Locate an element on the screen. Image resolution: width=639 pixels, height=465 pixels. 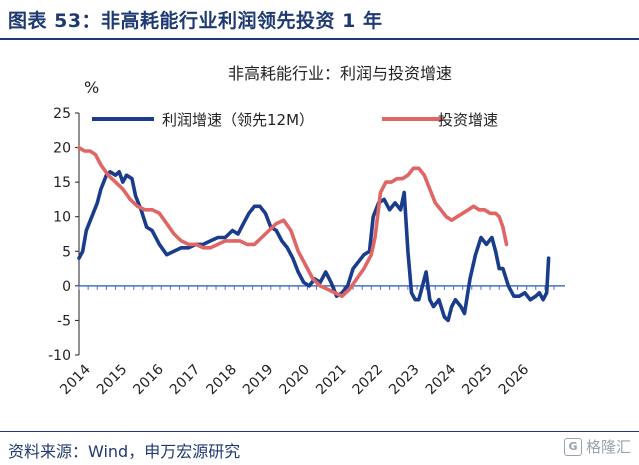
x-tick-label: 2023 is located at coordinates (404, 380).